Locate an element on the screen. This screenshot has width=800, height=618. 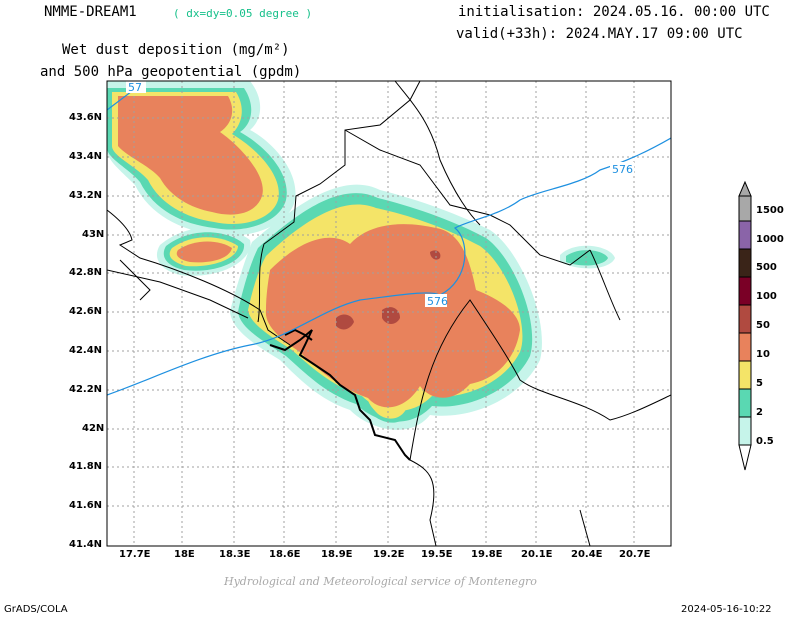
model-name: NMME-DREAM1 is located at coordinates (90, 12).